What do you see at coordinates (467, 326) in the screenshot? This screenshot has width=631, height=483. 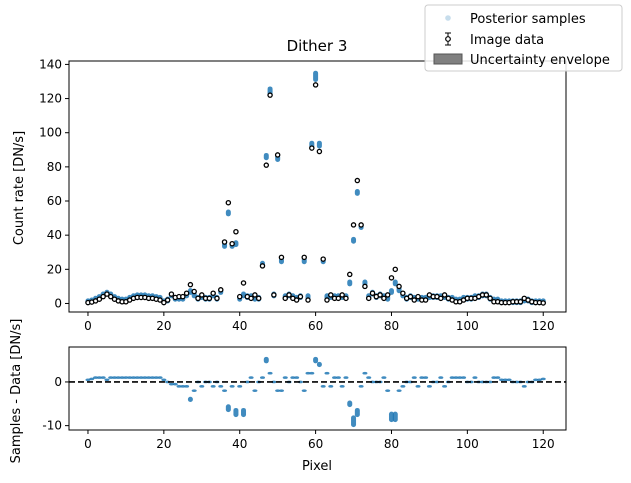 I see `main-x-tick-label: 100` at bounding box center [467, 326].